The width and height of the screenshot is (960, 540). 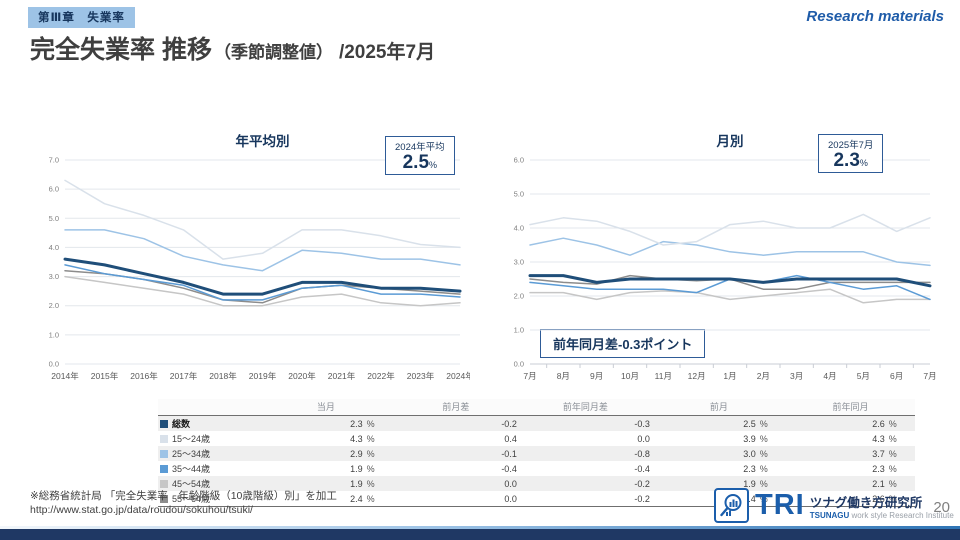 I want to click on svg-text: 1.0, so click(x=519, y=330).